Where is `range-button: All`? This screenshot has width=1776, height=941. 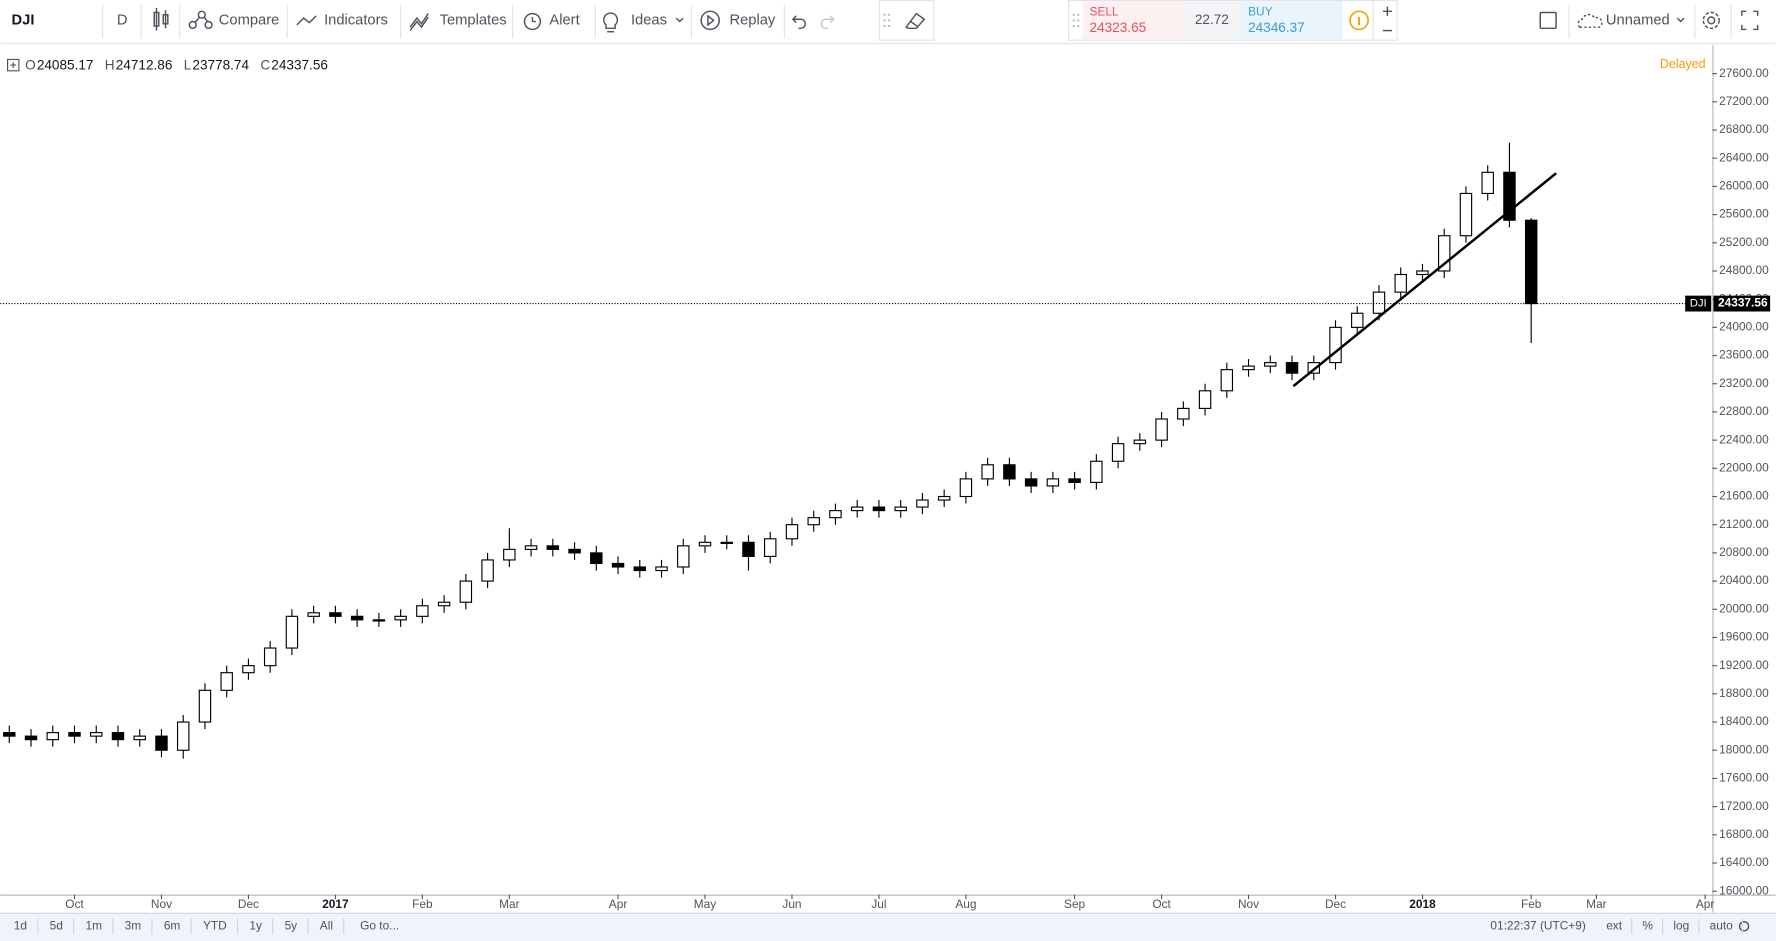 range-button: All is located at coordinates (326, 925).